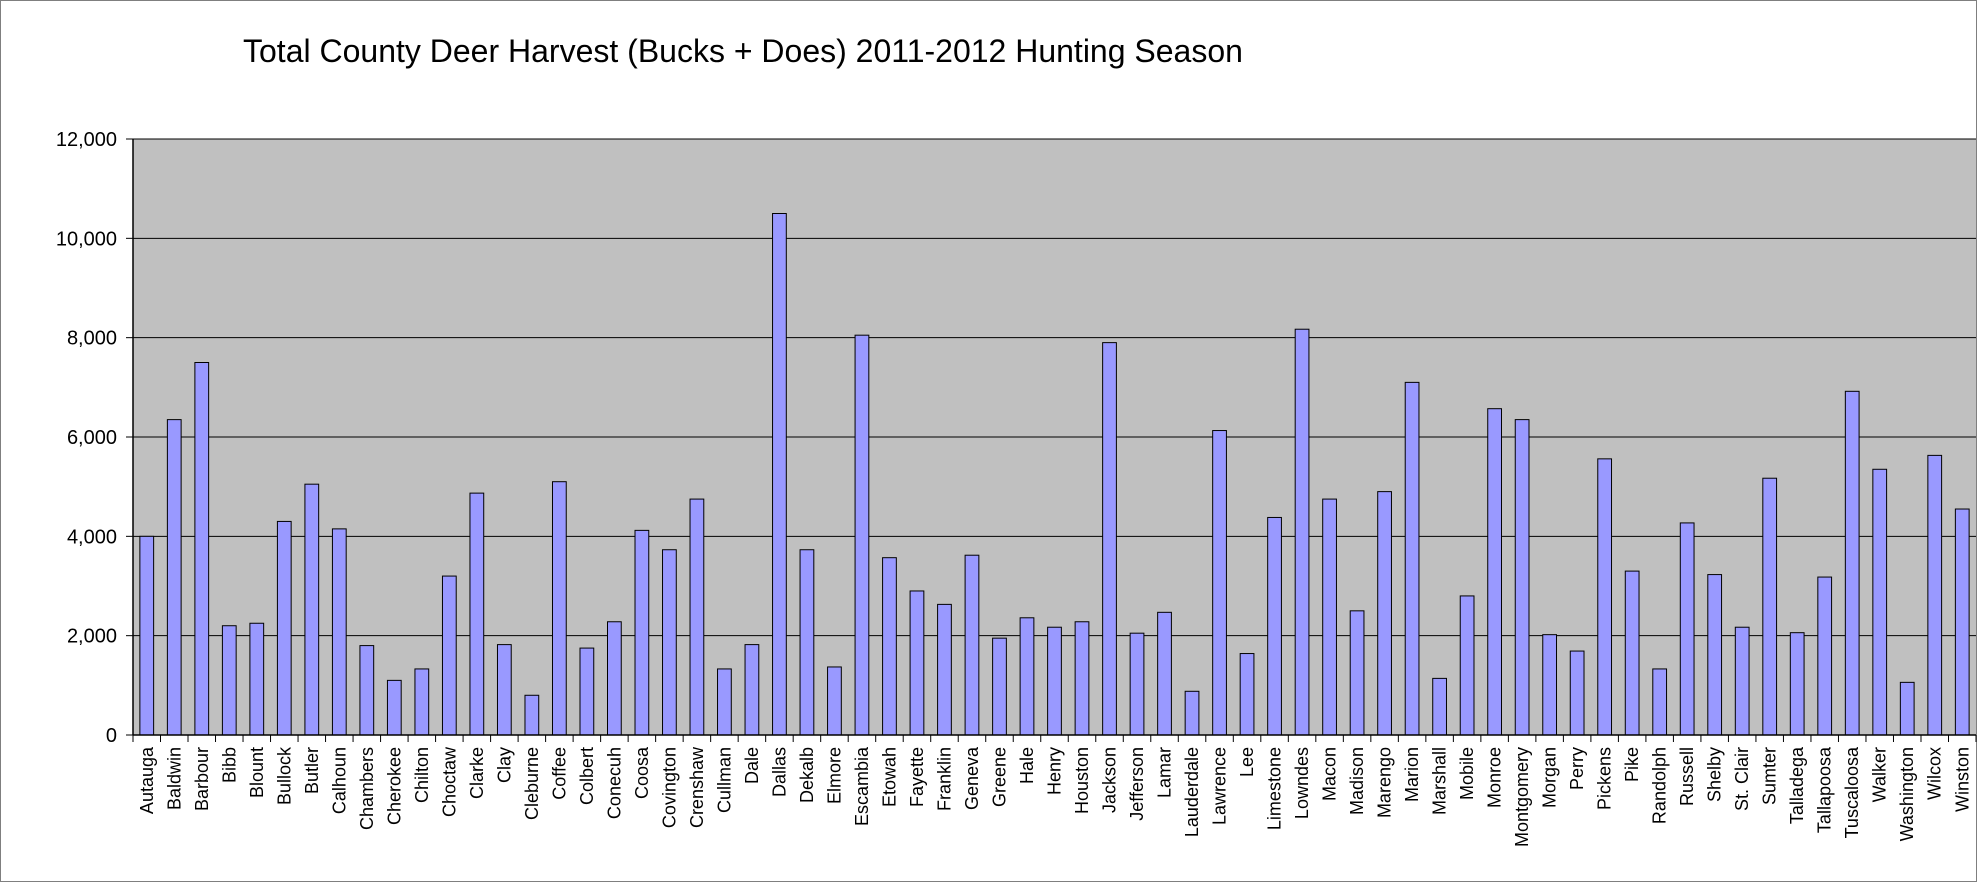  I want to click on x-tick-label: Pickens, so click(1605, 778).